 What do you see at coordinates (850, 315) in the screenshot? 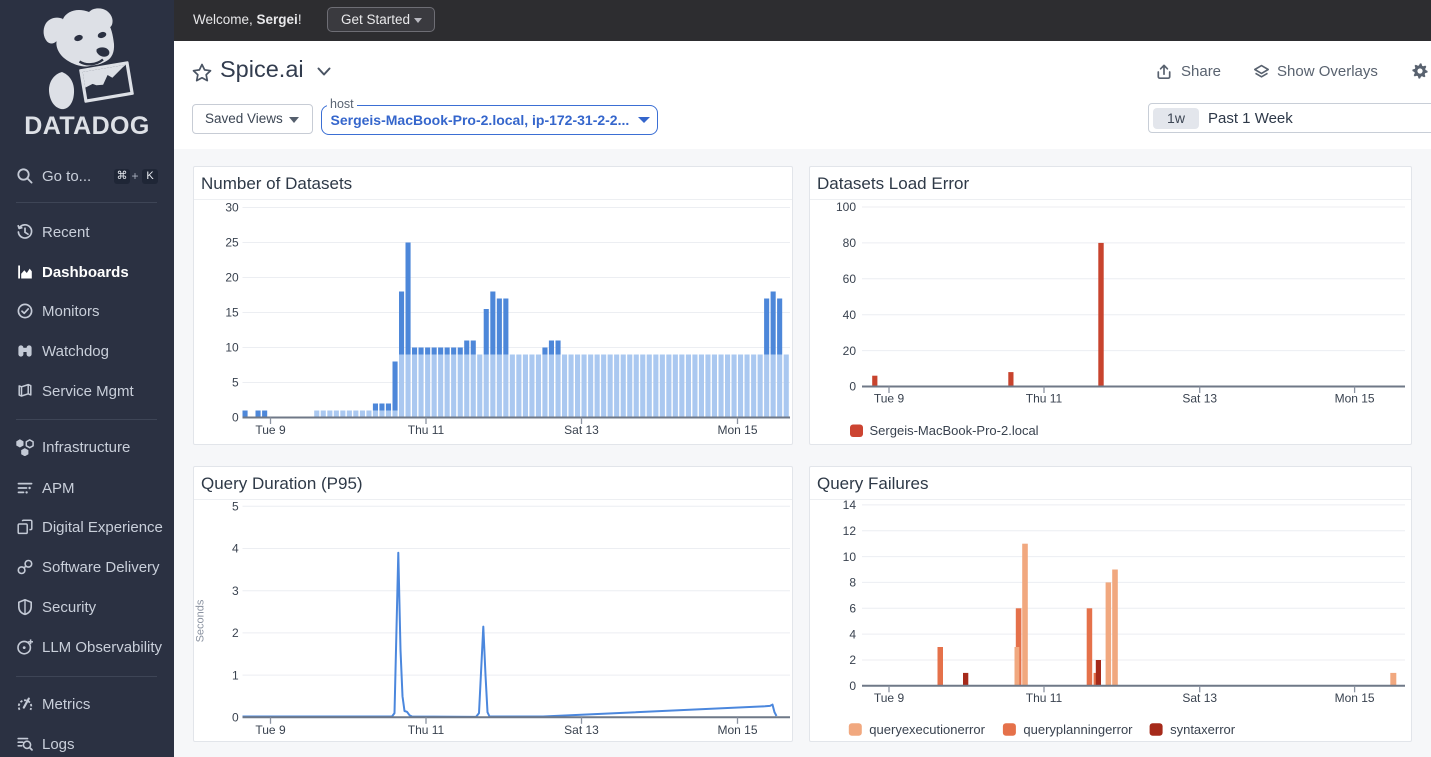
I see `svg-text: 40` at bounding box center [850, 315].